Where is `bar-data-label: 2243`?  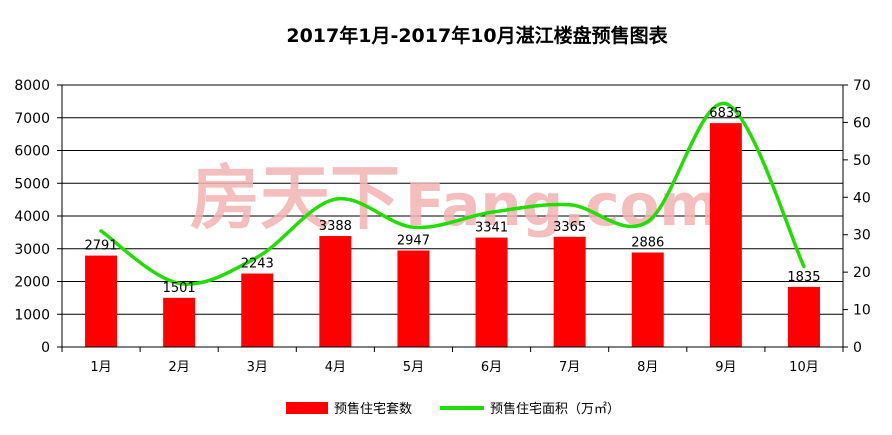
bar-data-label: 2243 is located at coordinates (257, 264).